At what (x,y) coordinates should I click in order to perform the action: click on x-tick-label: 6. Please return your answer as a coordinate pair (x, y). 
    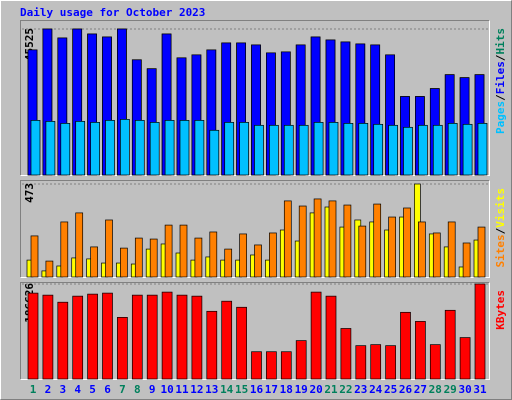
    Looking at the image, I should click on (107, 389).